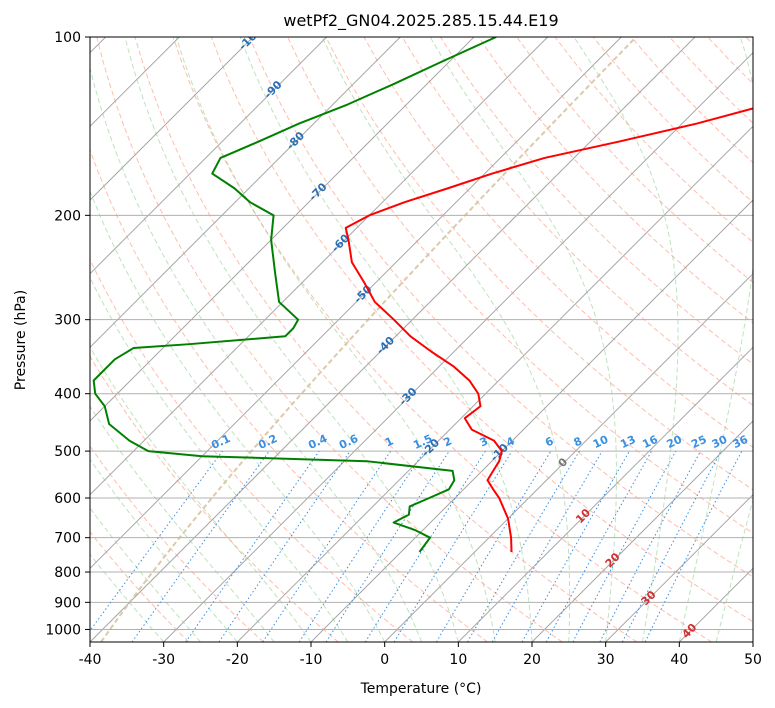 The height and width of the screenshot is (708, 775). What do you see at coordinates (606, 660) in the screenshot?
I see `x-tick-label: 30` at bounding box center [606, 660].